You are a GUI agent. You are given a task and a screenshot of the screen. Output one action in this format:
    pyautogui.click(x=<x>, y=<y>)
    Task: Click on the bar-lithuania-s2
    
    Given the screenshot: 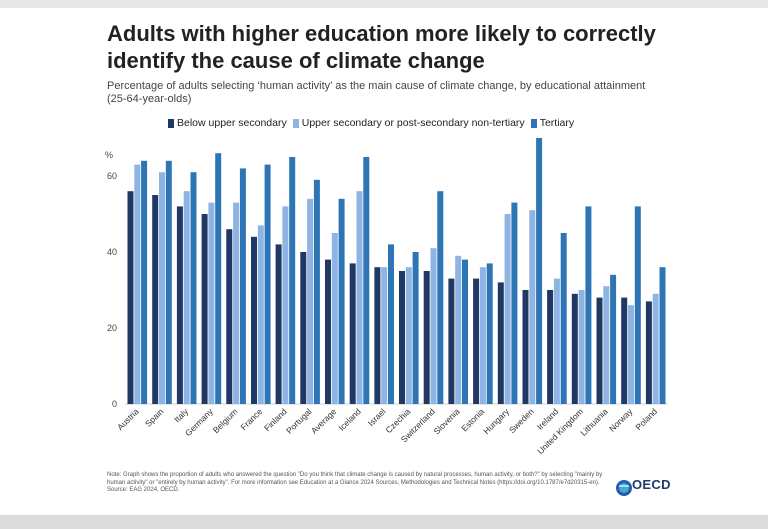 What is the action you would take?
    pyautogui.click(x=606, y=345)
    